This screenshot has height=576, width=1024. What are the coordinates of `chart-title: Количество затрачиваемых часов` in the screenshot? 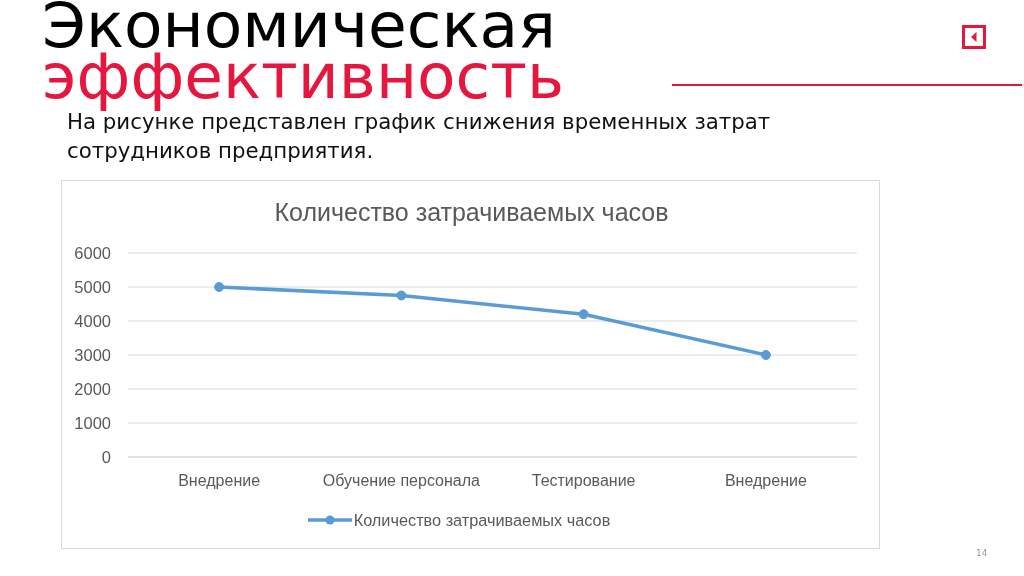 It's located at (471, 212).